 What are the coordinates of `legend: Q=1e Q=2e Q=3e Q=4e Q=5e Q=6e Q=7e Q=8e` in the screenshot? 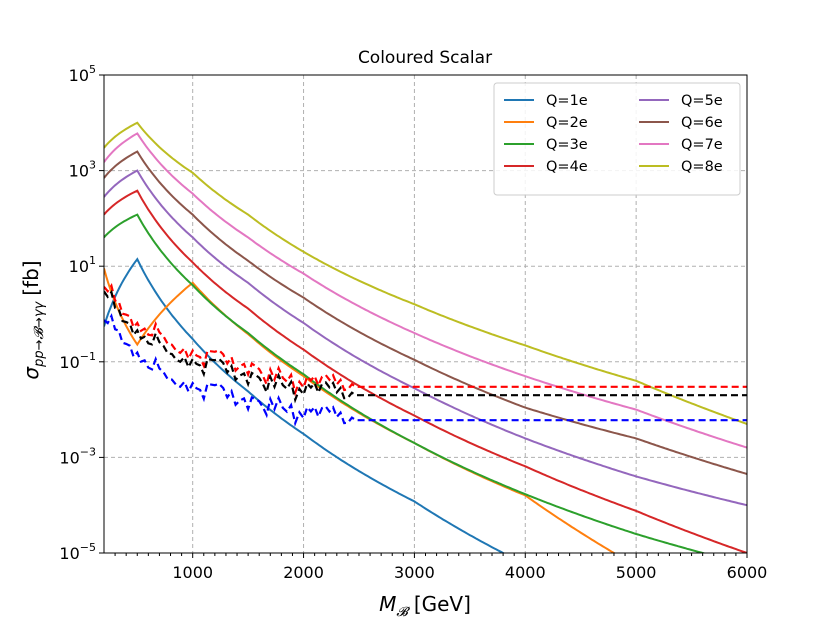 It's located at (617, 139).